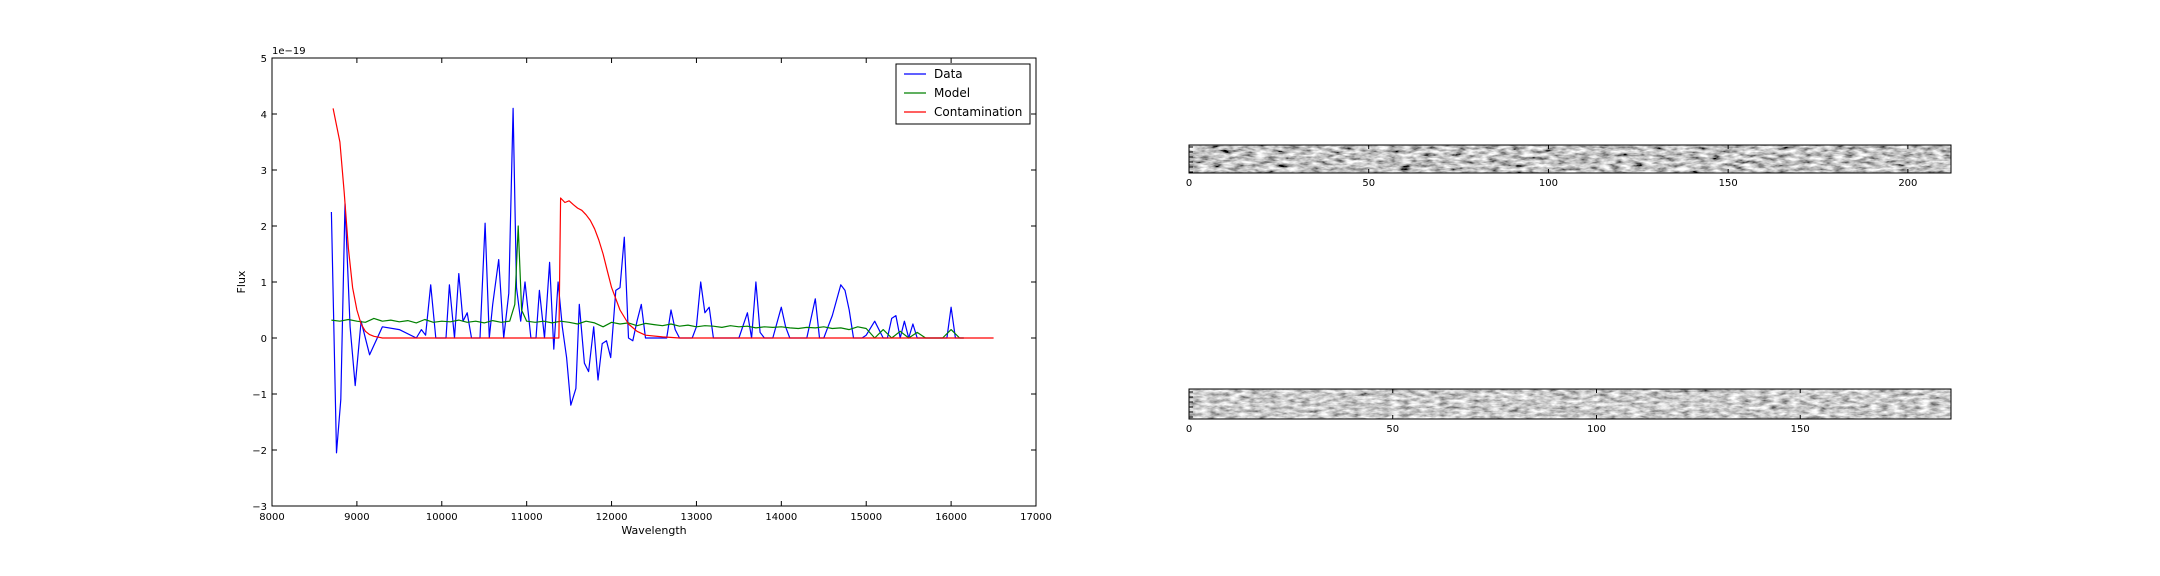 Image resolution: width=2160 pixels, height=576 pixels. I want to click on x-tick-label: 16000, so click(951, 517).